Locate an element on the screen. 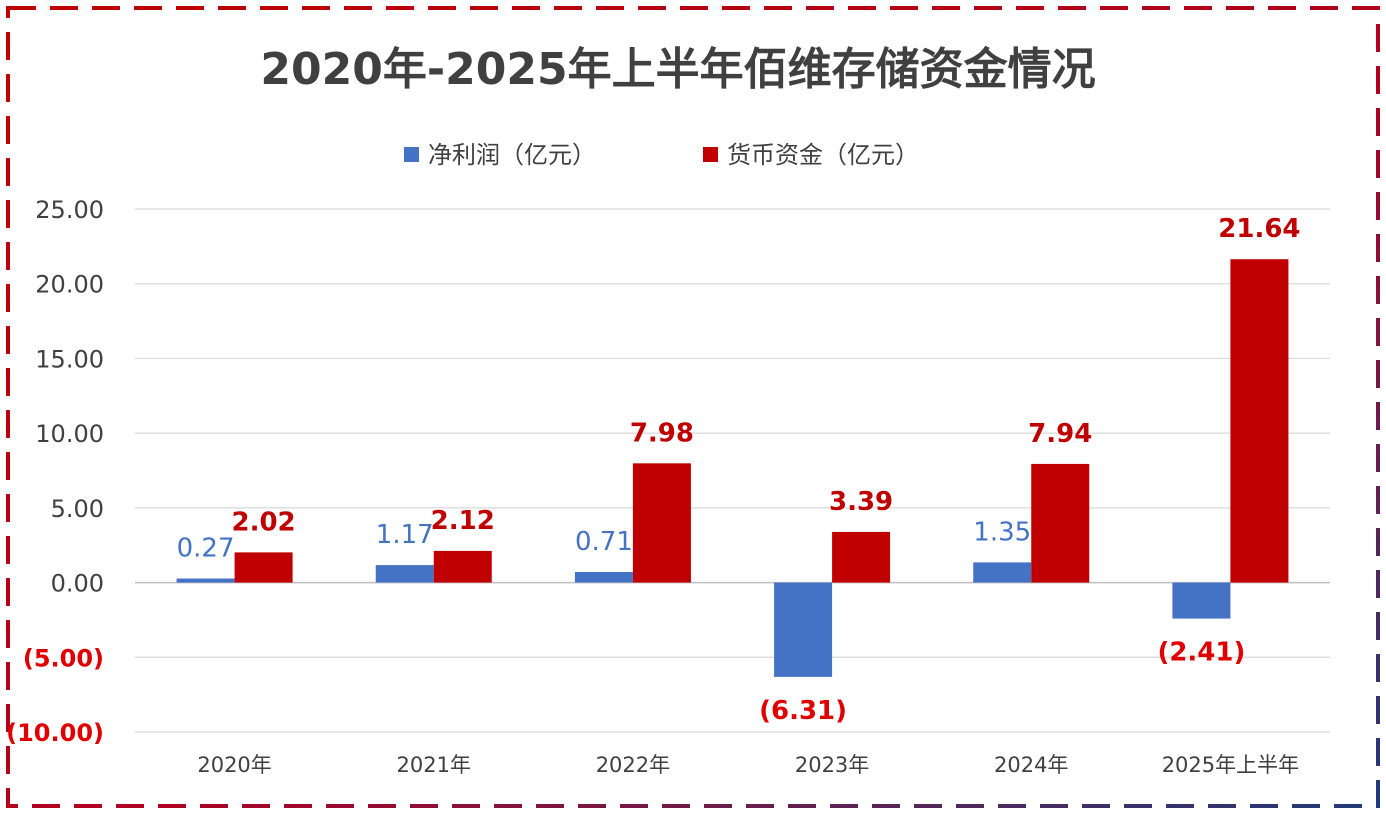 The width and height of the screenshot is (1386, 814). data-label-cash: 21.64 is located at coordinates (1259, 229).